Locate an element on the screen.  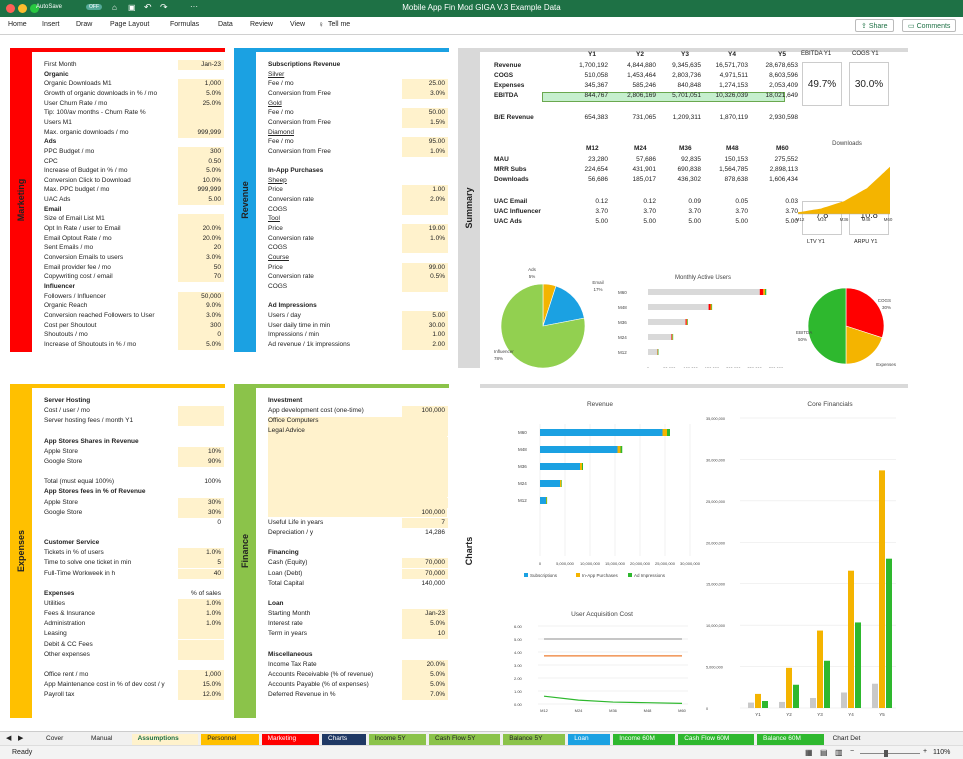
undo-icon: ↶ is located at coordinates (148, 7).